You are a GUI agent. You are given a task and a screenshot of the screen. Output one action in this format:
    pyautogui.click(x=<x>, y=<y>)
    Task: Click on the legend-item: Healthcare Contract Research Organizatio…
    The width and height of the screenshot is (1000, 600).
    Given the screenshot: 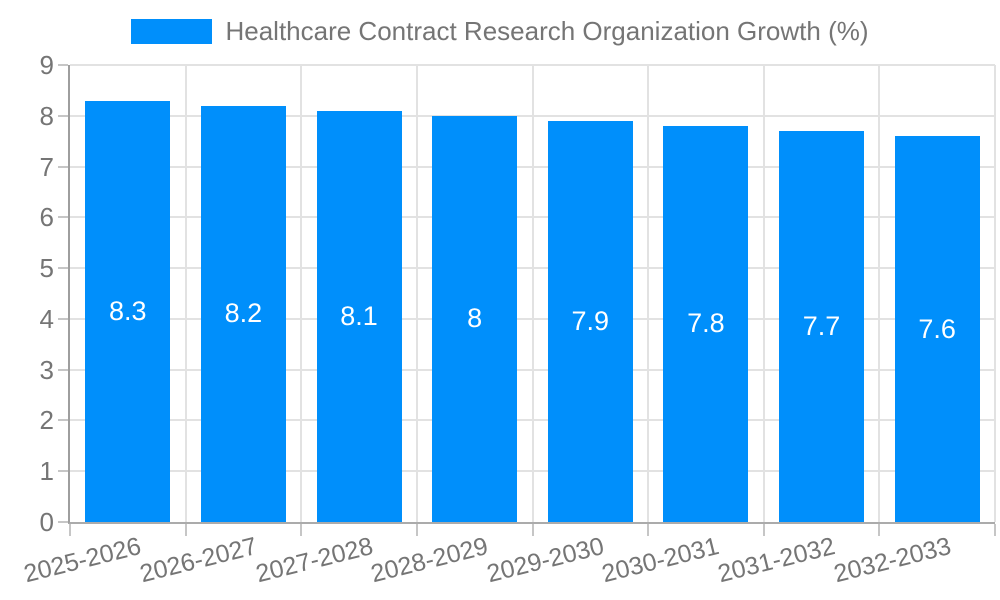 What is the action you would take?
    pyautogui.click(x=500, y=31)
    